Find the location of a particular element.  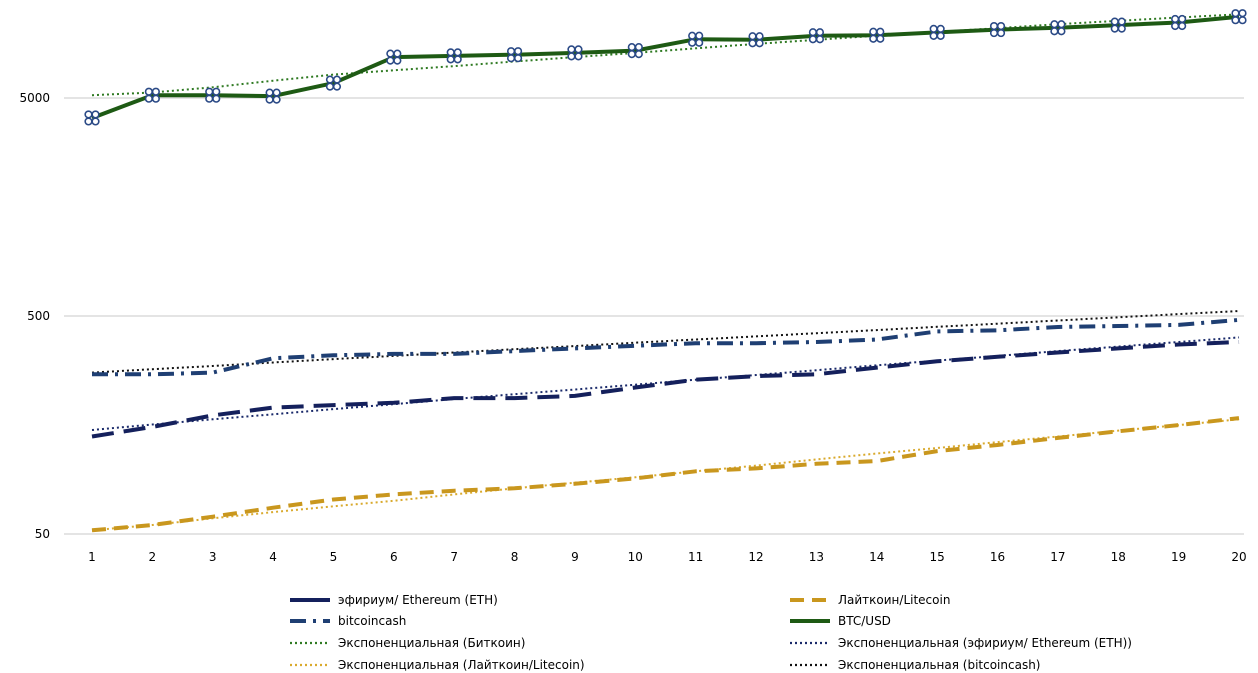

y-axis-ticks: 50 500 5000 is located at coordinates (34, 316).